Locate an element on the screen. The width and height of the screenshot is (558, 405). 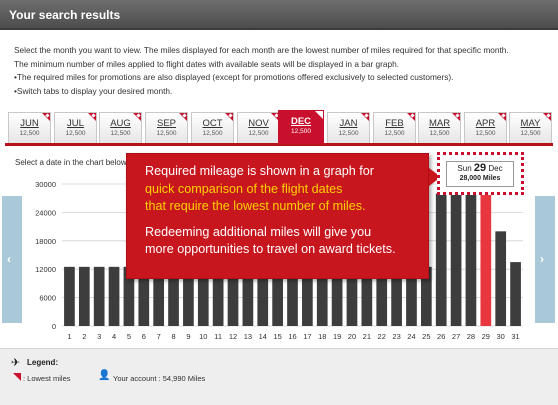
x-tick-label: 13 is located at coordinates (248, 336).